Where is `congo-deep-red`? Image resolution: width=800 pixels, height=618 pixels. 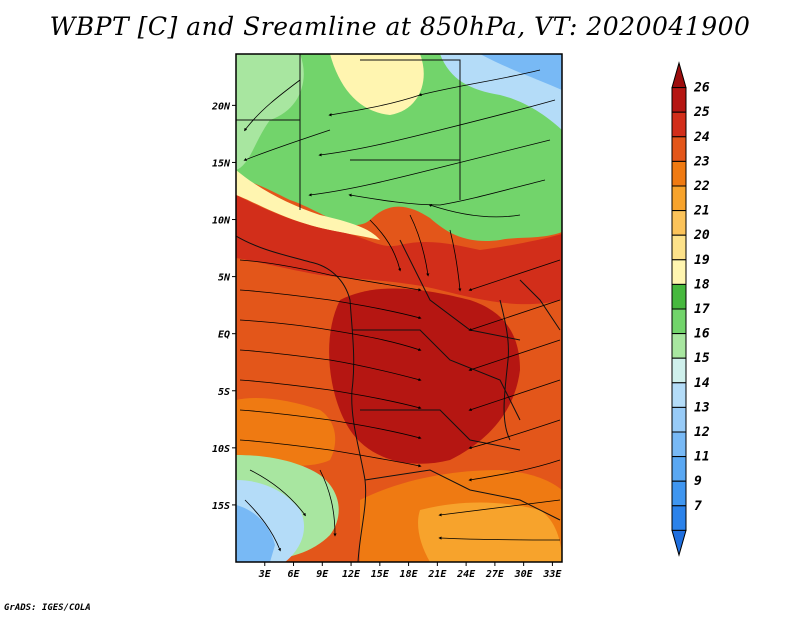
congo-deep-red is located at coordinates (424, 376).